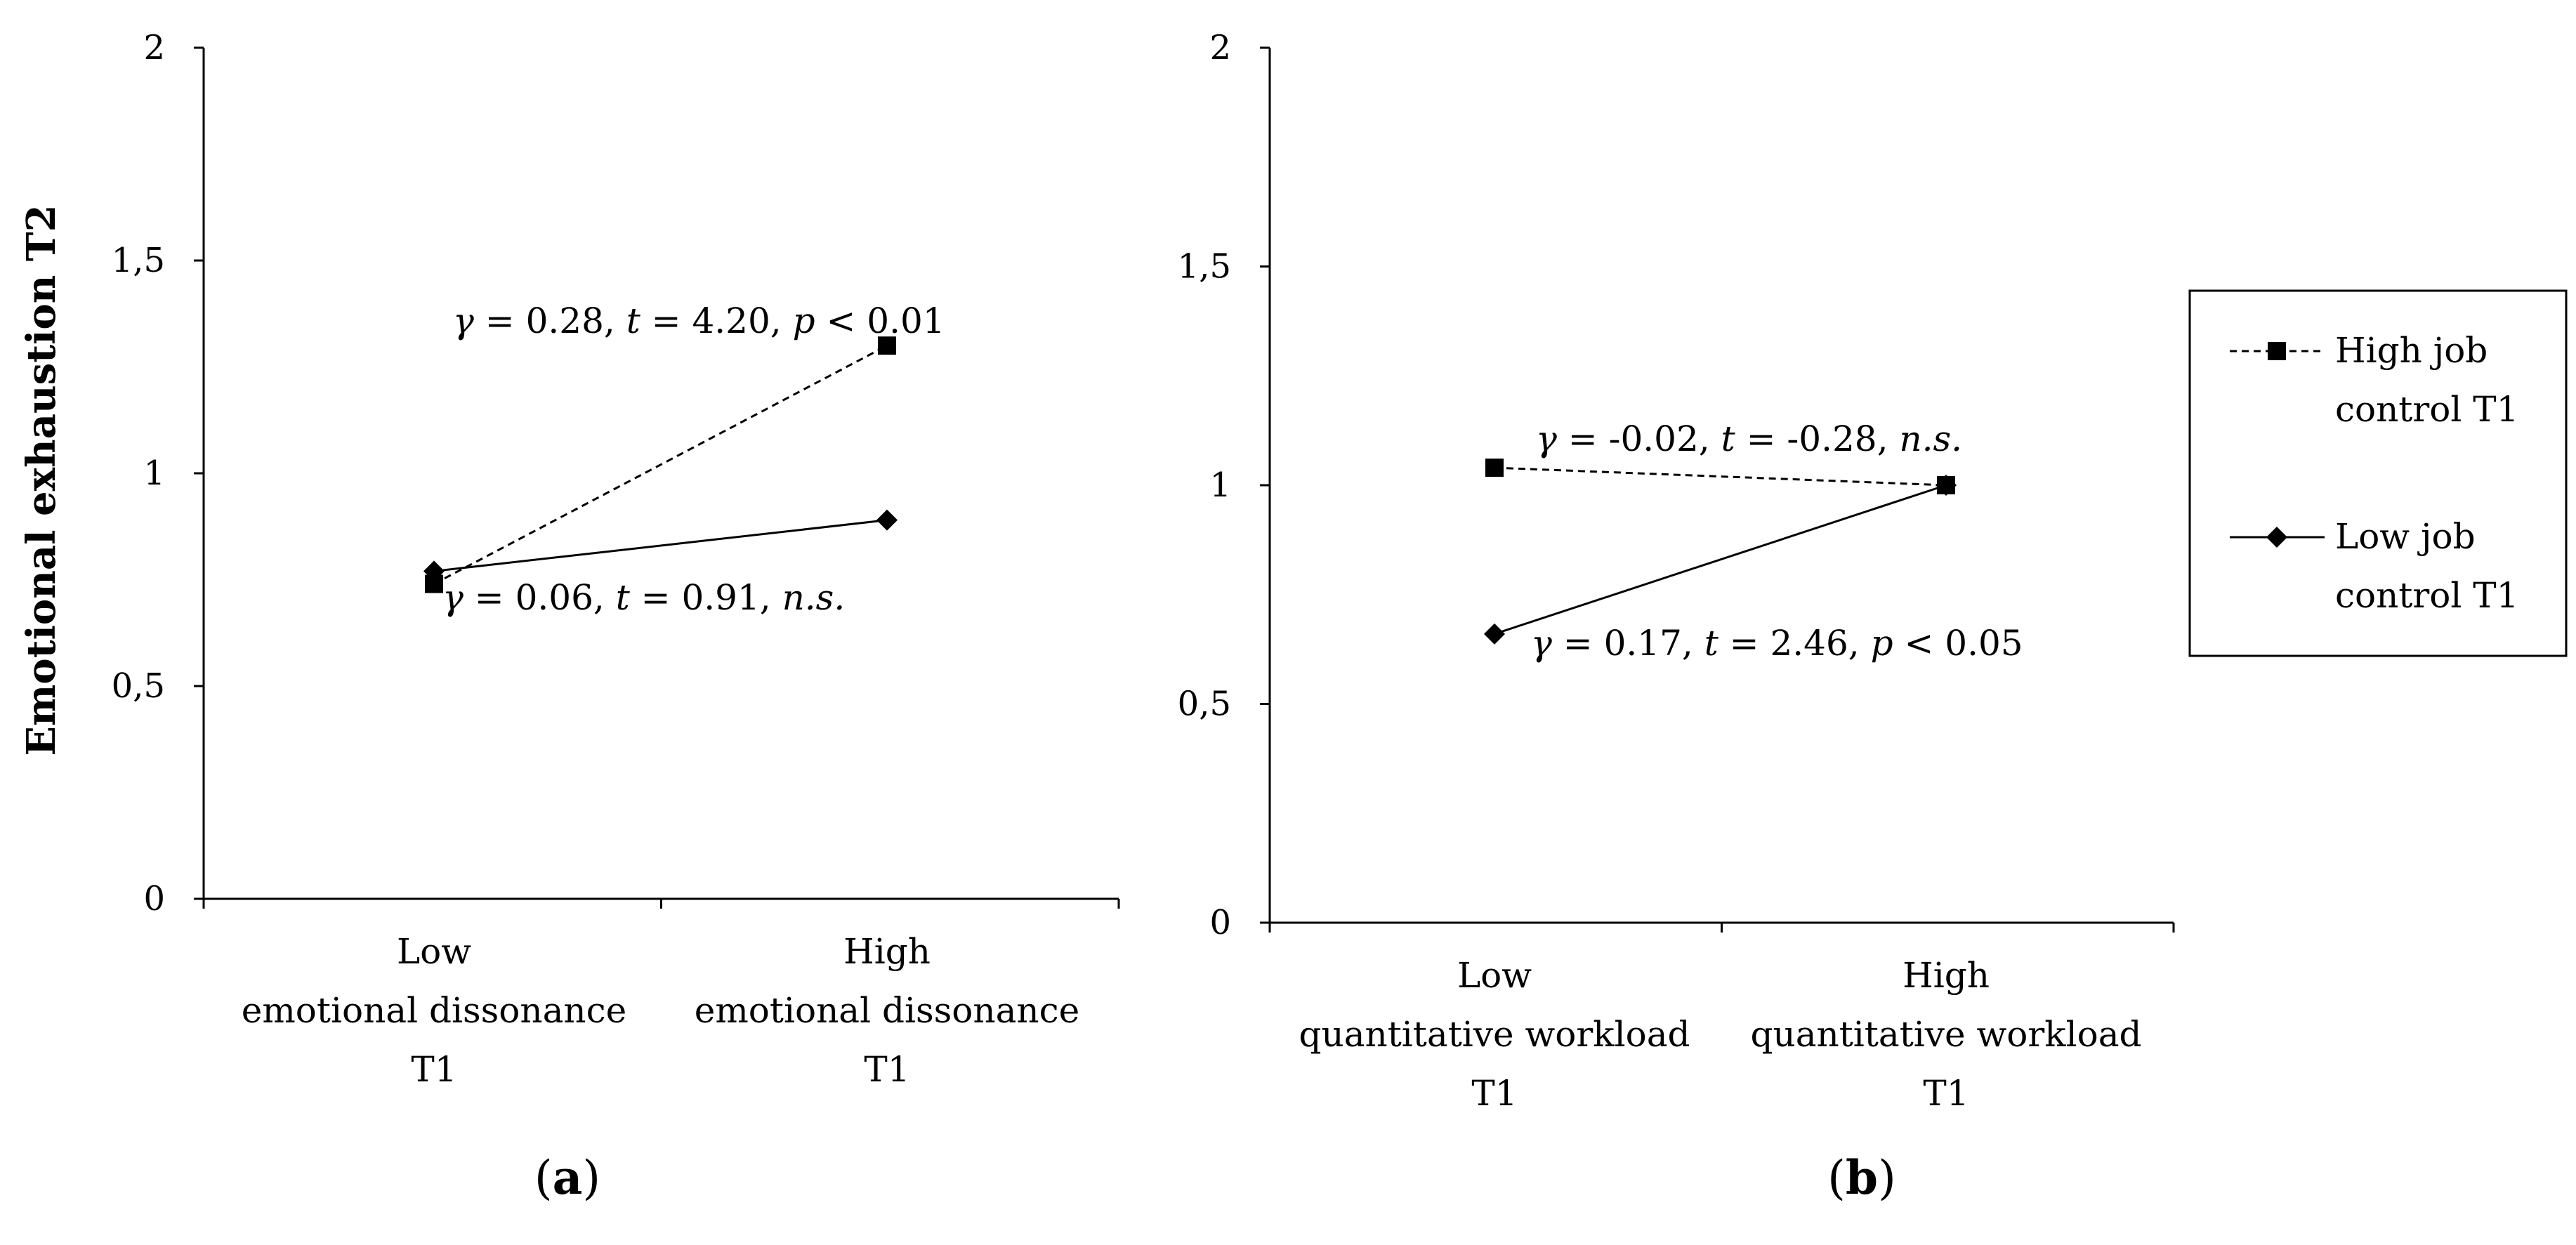 The height and width of the screenshot is (1245, 2576). Describe the element at coordinates (540, 597) in the screenshot. I see `annotation-part: = 0.06,` at that location.